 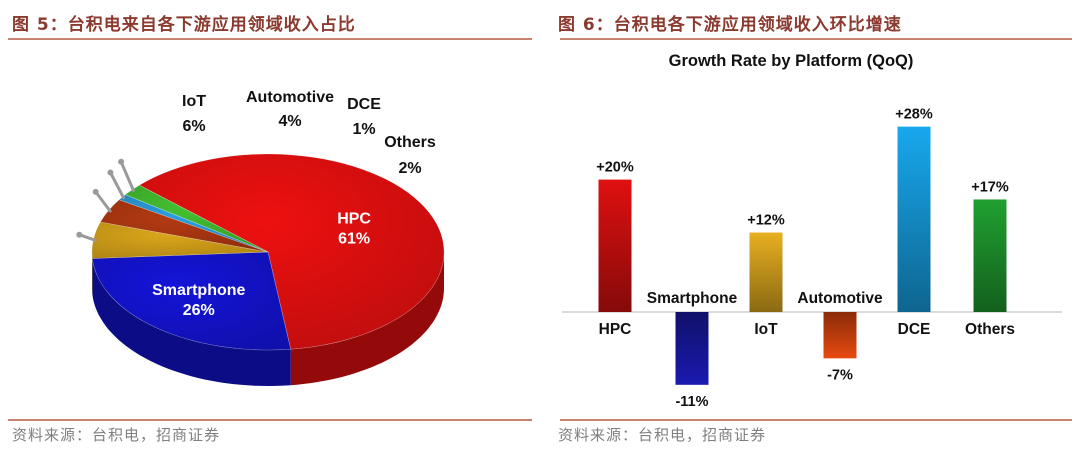 What do you see at coordinates (914, 329) in the screenshot?
I see `bar-category-dce: DCE` at bounding box center [914, 329].